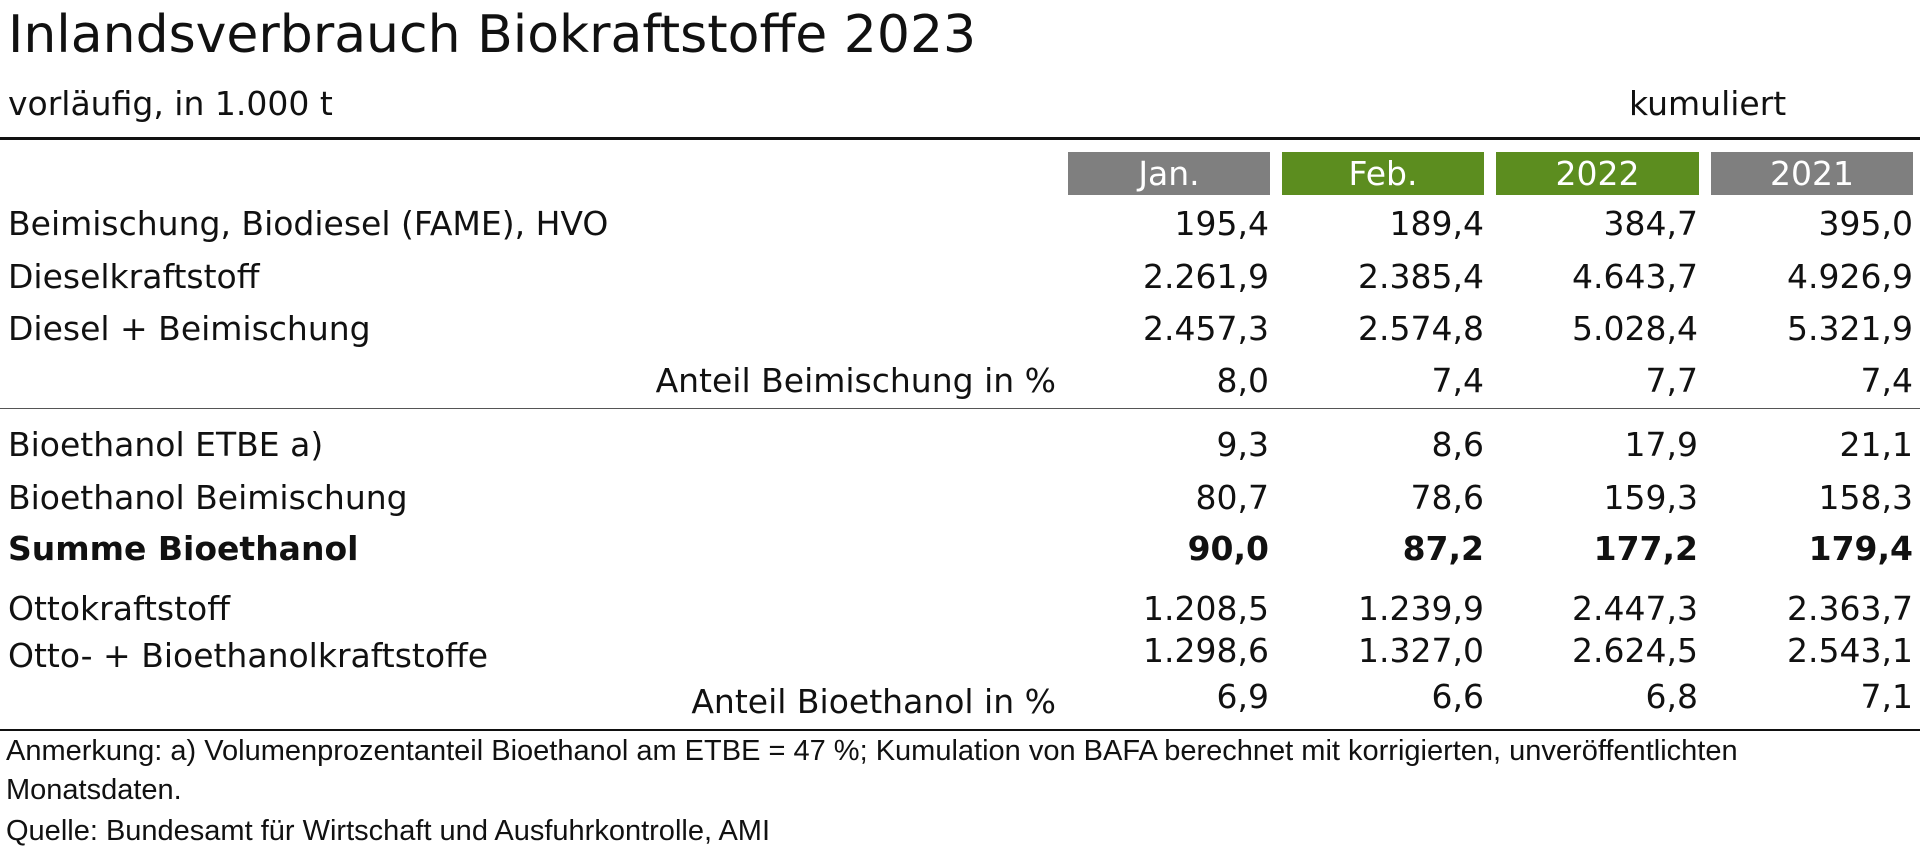 The image size is (1920, 857). Describe the element at coordinates (1447, 497) in the screenshot. I see `cell-feb: 78,6` at that location.